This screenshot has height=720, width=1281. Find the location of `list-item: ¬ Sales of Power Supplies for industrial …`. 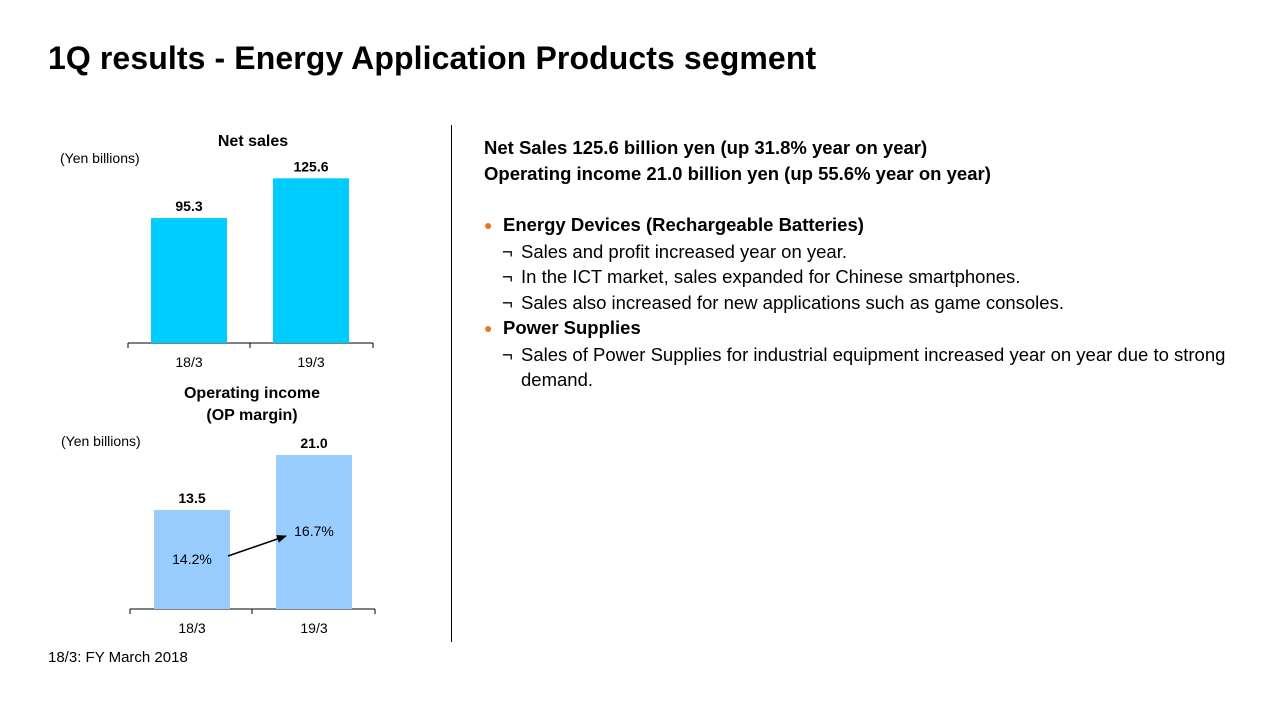

list-item: ¬ Sales of Power Supplies for industrial … is located at coordinates (864, 367).